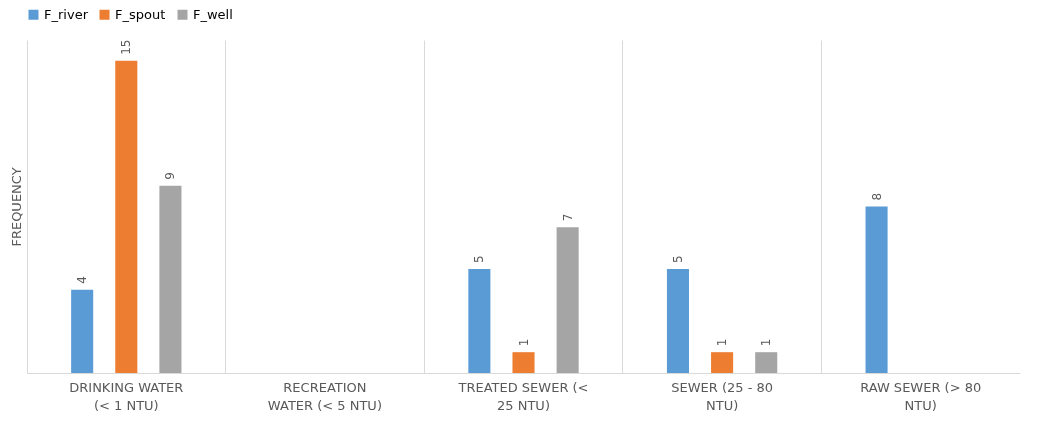  I want to click on data-label: 7, so click(567, 217).